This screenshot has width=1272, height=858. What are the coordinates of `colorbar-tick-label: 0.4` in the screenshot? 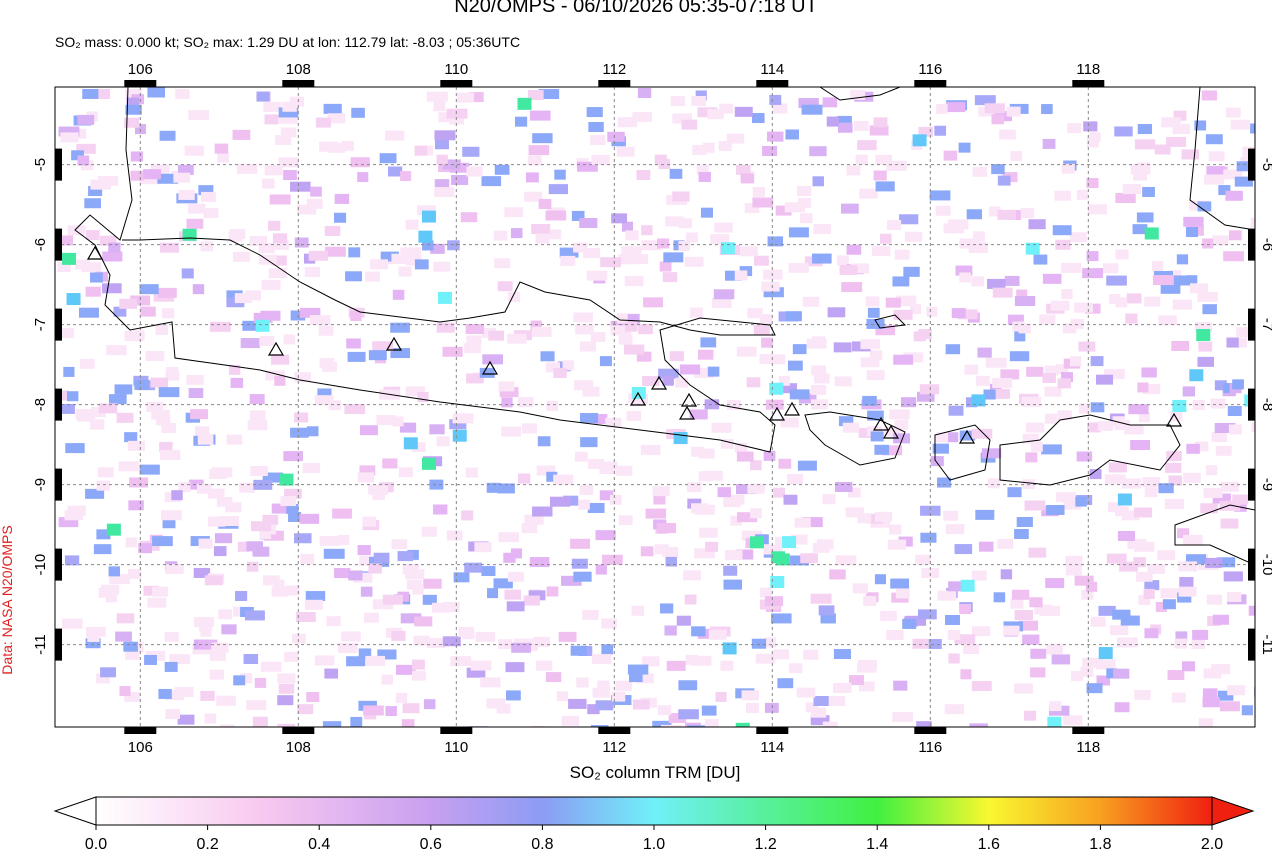 It's located at (319, 844).